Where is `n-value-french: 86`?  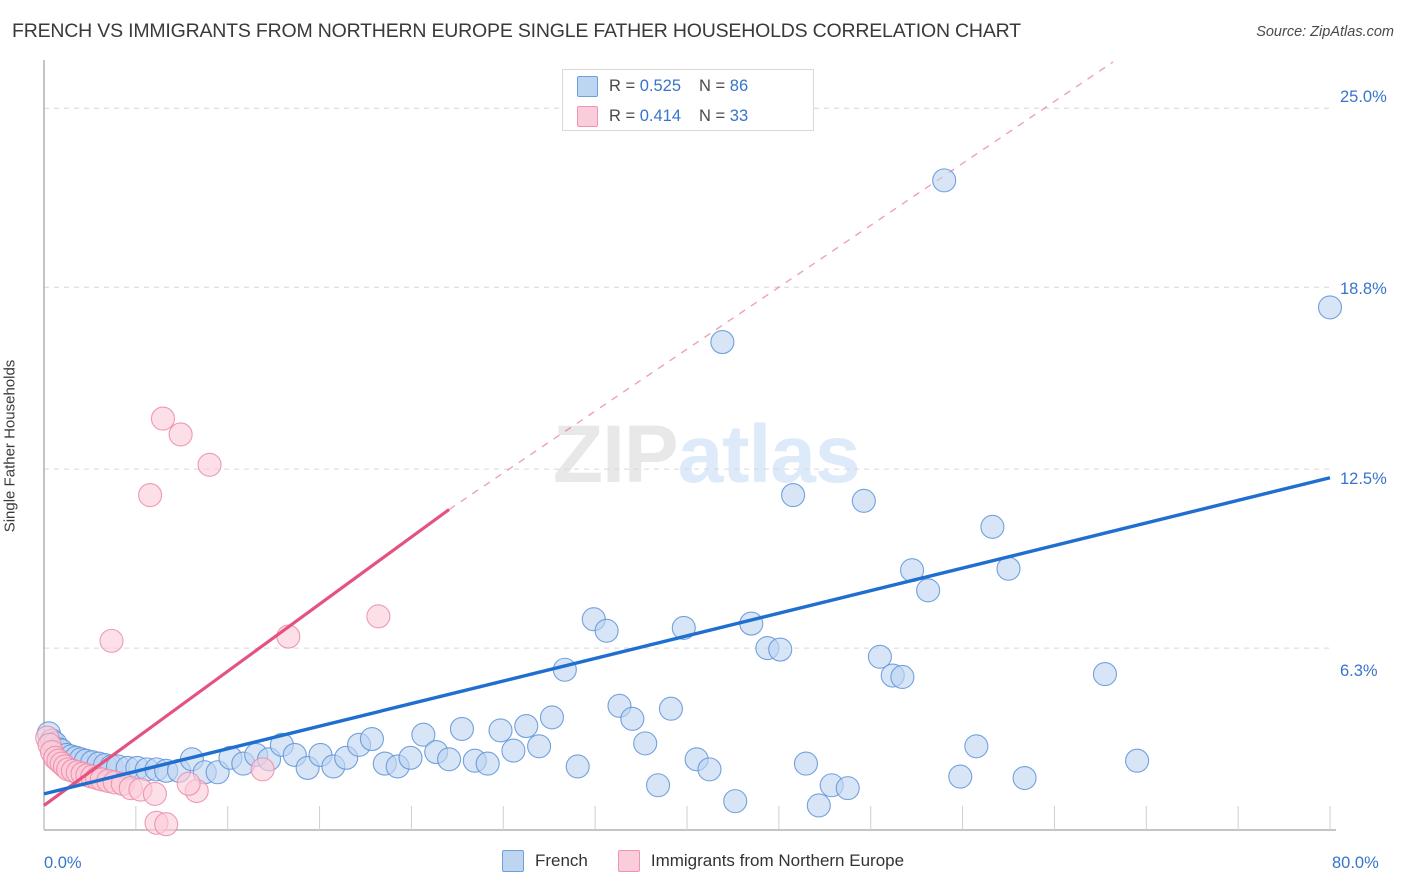 n-value-french: 86 is located at coordinates (739, 86).